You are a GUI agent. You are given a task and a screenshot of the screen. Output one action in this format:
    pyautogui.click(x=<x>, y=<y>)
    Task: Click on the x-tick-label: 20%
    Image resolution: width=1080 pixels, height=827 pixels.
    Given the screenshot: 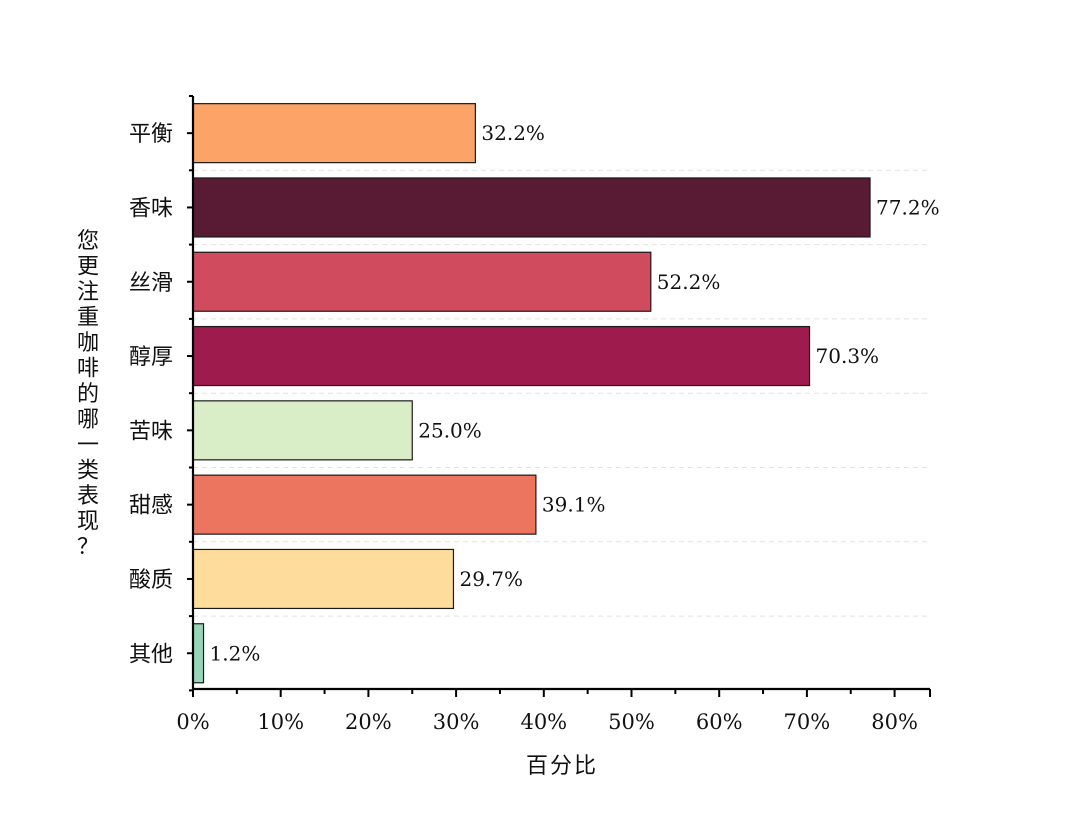 What is the action you would take?
    pyautogui.click(x=368, y=722)
    